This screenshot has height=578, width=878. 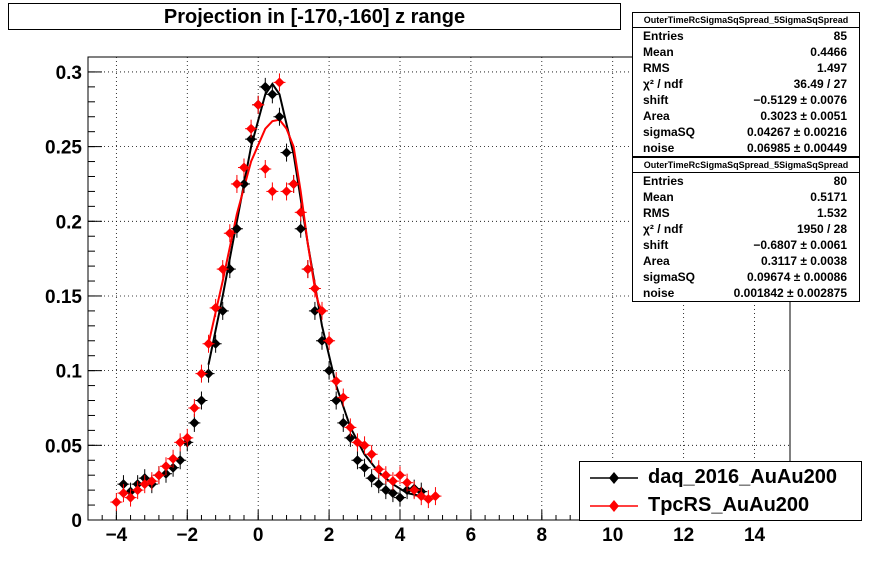 I want to click on y-tick-label: 0.2, so click(x=69, y=222).